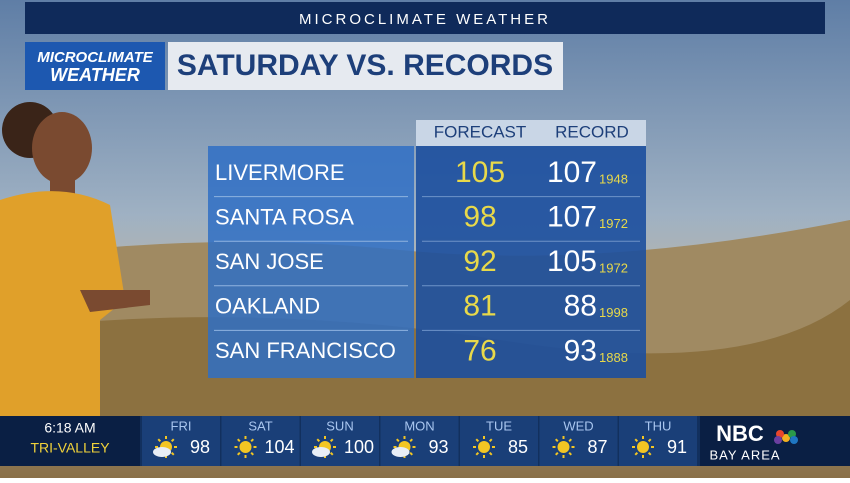  Describe the element at coordinates (479, 306) in the screenshot. I see `forecast: 81` at that location.